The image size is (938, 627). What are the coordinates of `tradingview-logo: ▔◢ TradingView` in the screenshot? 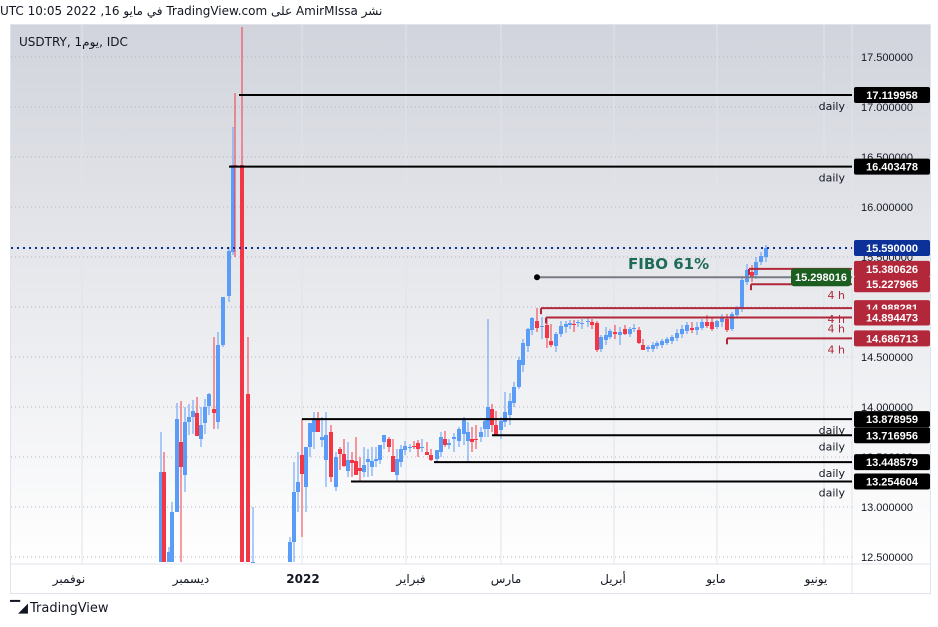 It's located at (59, 608).